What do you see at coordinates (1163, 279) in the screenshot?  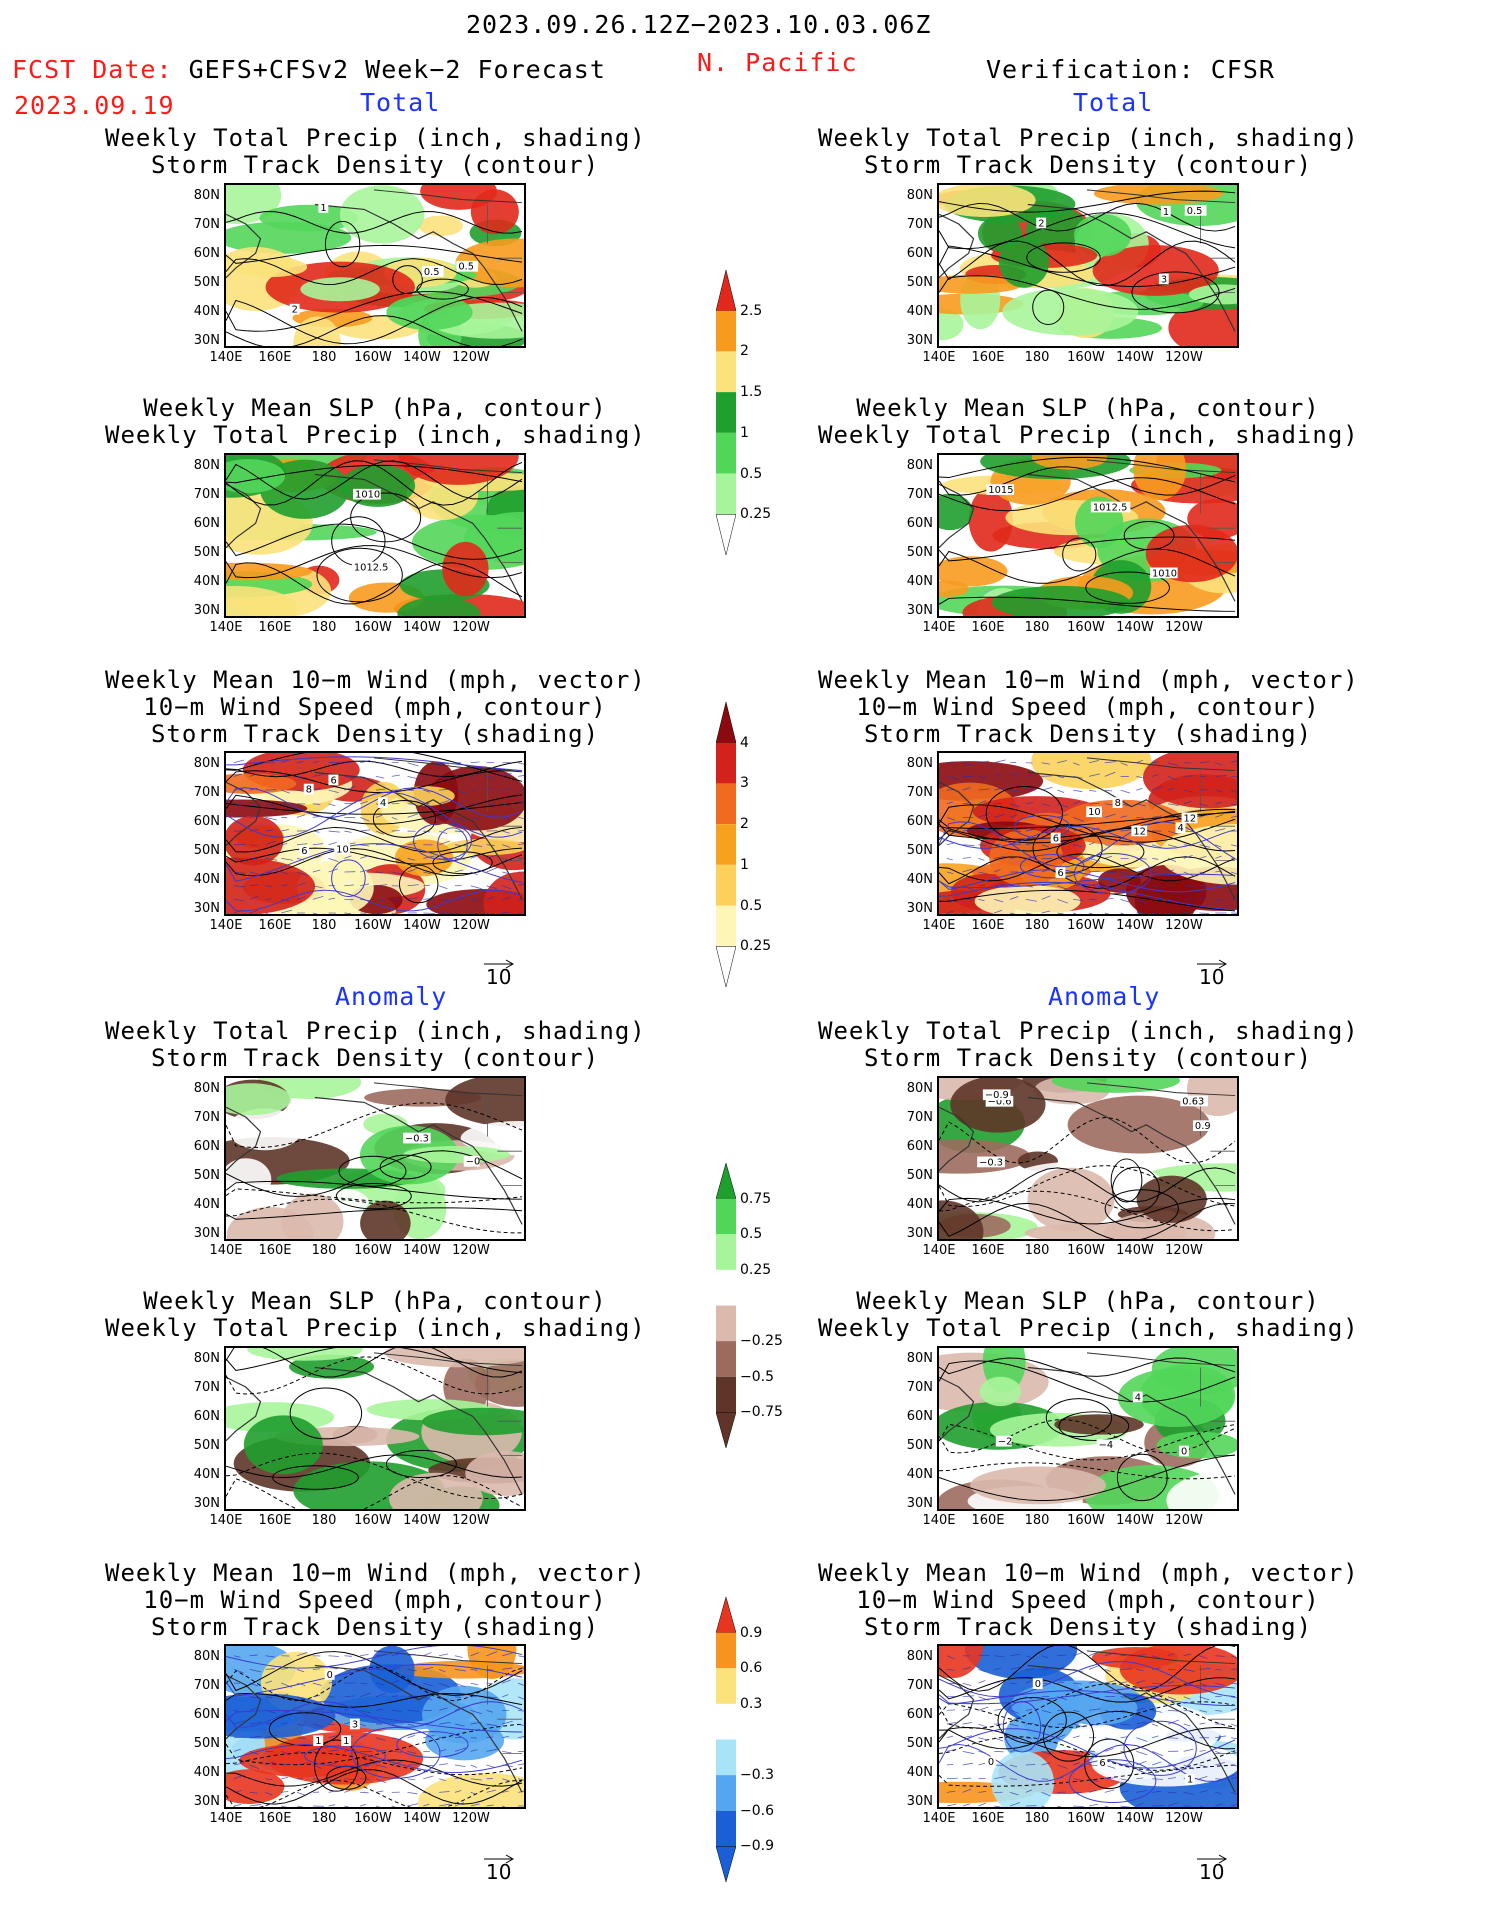 I see `contour-label: 3` at bounding box center [1163, 279].